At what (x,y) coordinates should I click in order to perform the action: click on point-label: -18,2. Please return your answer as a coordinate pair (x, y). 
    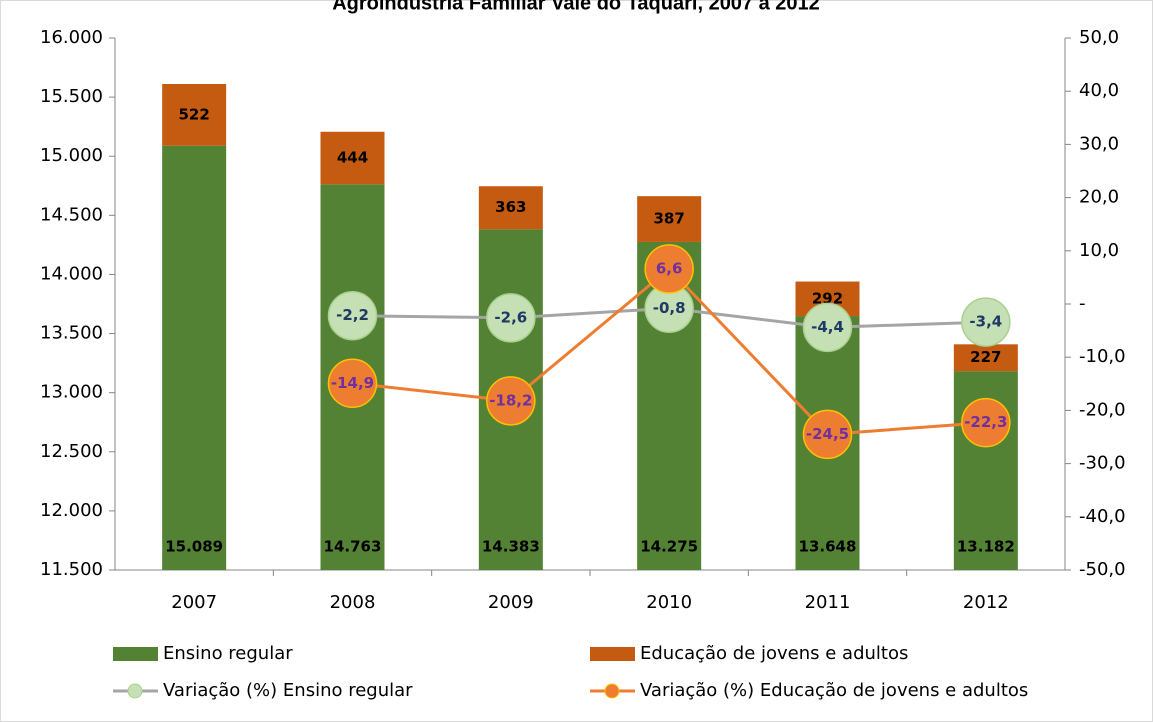
    Looking at the image, I should click on (510, 400).